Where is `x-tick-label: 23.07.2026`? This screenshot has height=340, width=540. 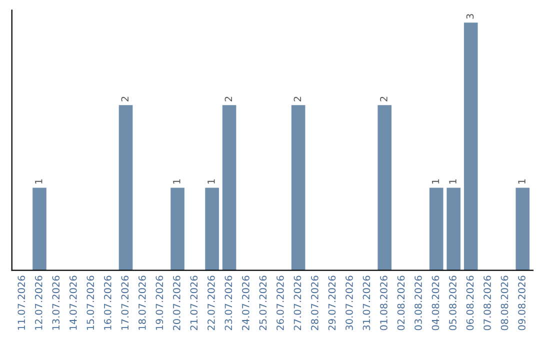 x-tick-label: 23.07.2026 is located at coordinates (228, 303).